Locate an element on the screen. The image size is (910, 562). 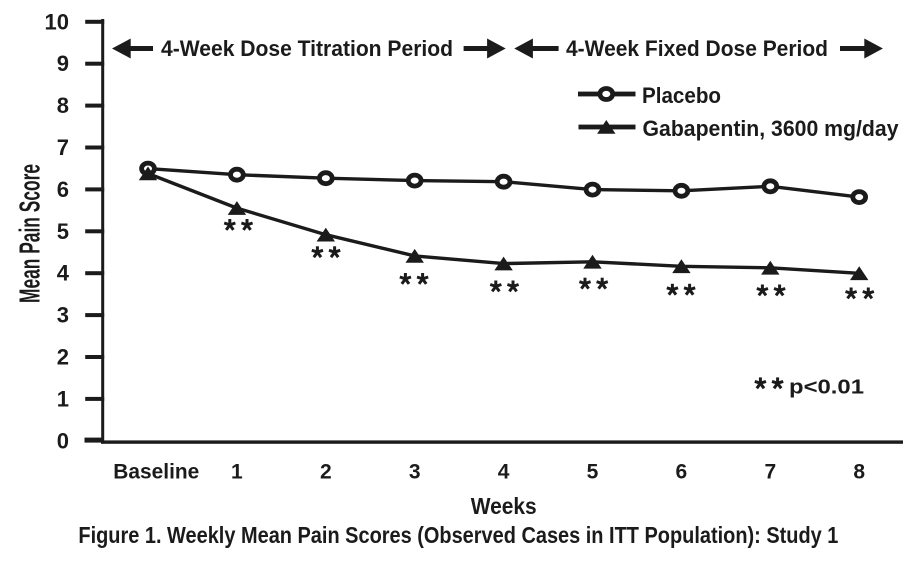
svg-text: 0 is located at coordinates (63, 440).